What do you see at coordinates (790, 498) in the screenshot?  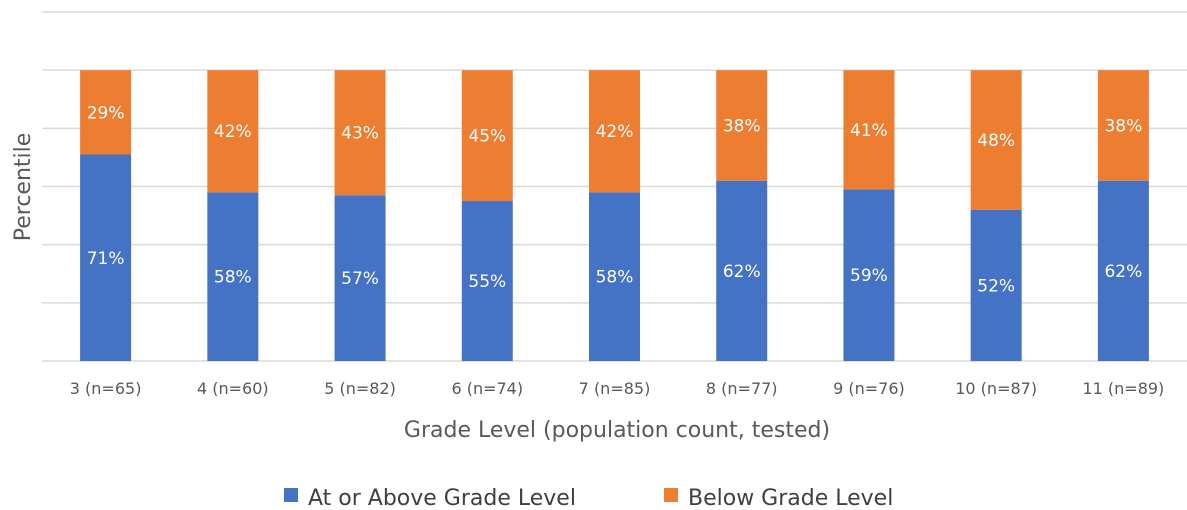 I see `legend-label-below: Below Grade Level` at bounding box center [790, 498].